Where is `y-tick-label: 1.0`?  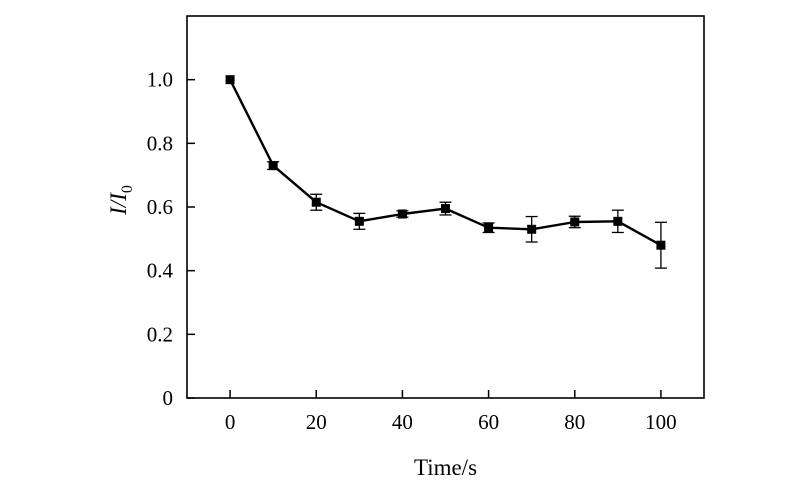 y-tick-label: 1.0 is located at coordinates (160, 80).